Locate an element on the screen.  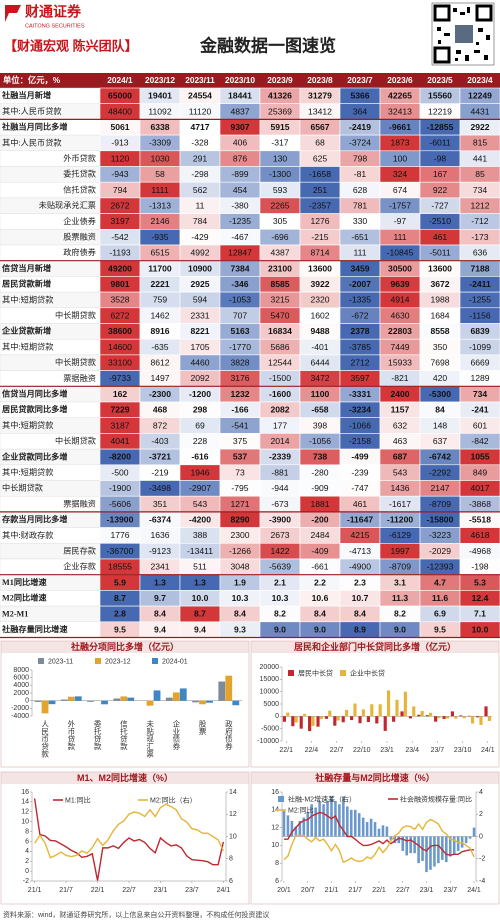
cell-value: 5366 is located at coordinates (359, 96).